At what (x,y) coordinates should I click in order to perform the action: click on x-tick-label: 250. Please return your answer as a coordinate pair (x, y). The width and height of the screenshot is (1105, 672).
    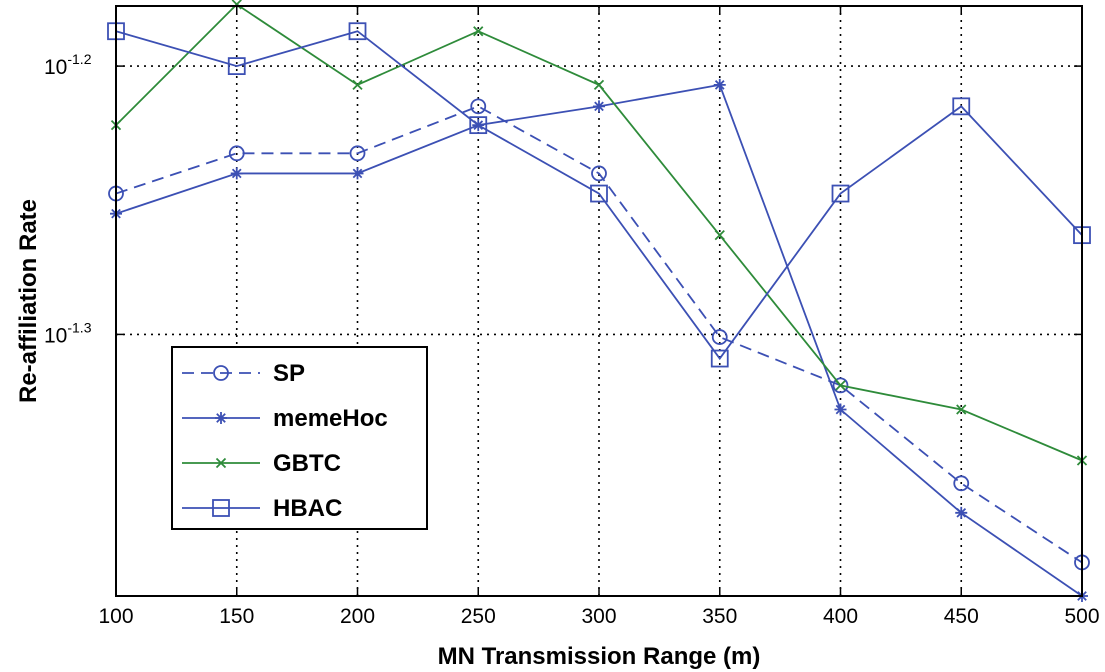
    Looking at the image, I should click on (478, 616).